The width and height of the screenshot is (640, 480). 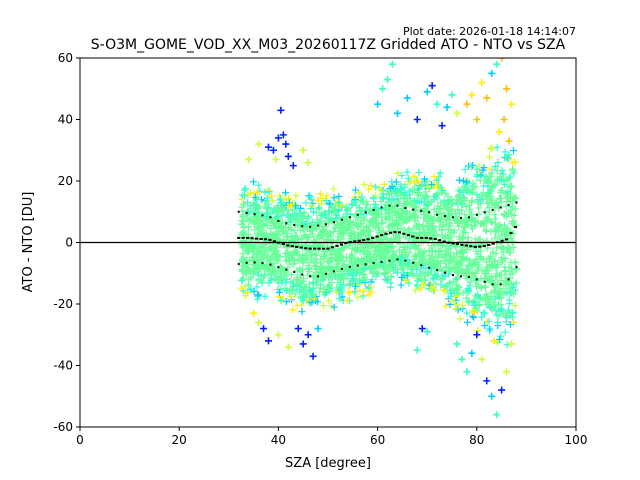 I want to click on plot-date: Plot date: 2026-01-18 14:14:07, so click(x=489, y=31).